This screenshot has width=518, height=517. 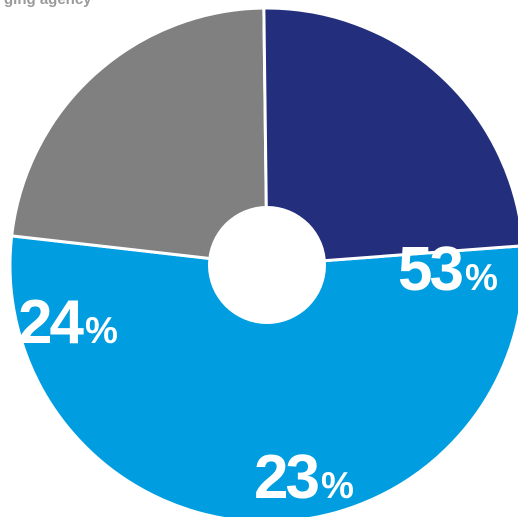 I want to click on chart-caption: ging agency, so click(x=48, y=4).